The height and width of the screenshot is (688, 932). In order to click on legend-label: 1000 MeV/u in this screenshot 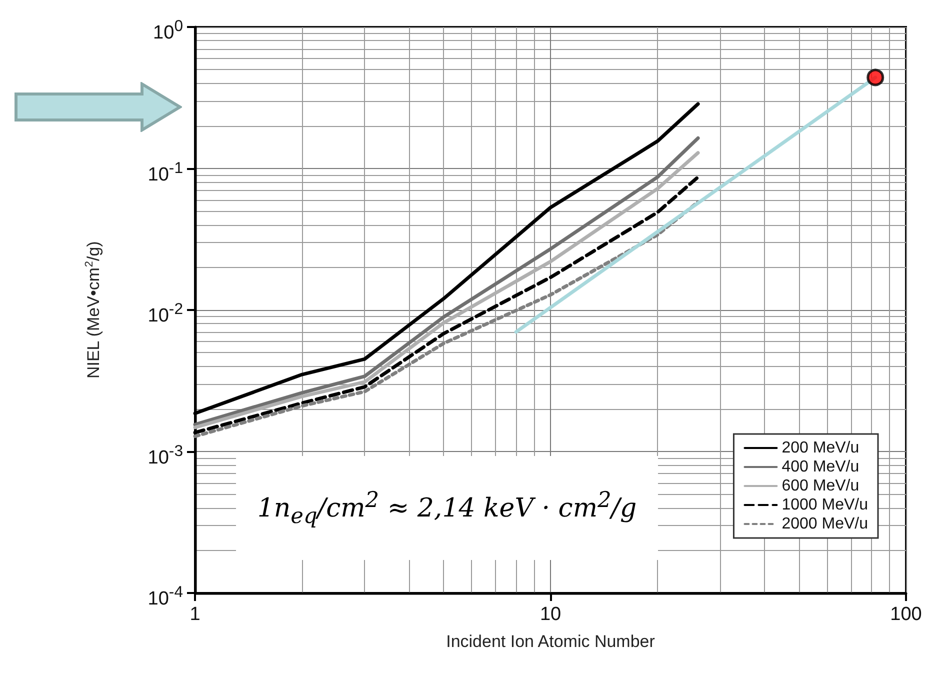, I will do `click(825, 505)`.